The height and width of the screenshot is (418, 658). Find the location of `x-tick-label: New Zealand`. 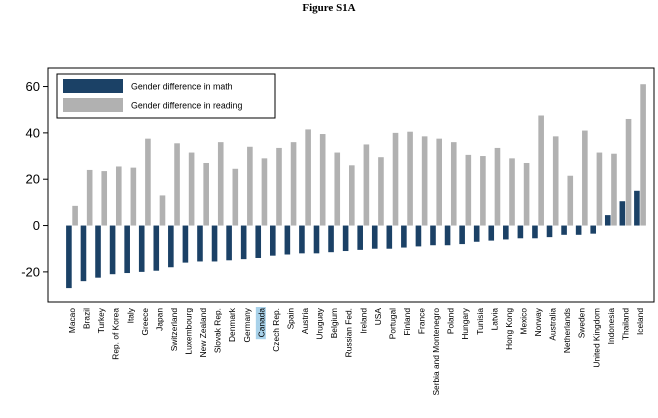

x-tick-label: New Zealand is located at coordinates (203, 333).